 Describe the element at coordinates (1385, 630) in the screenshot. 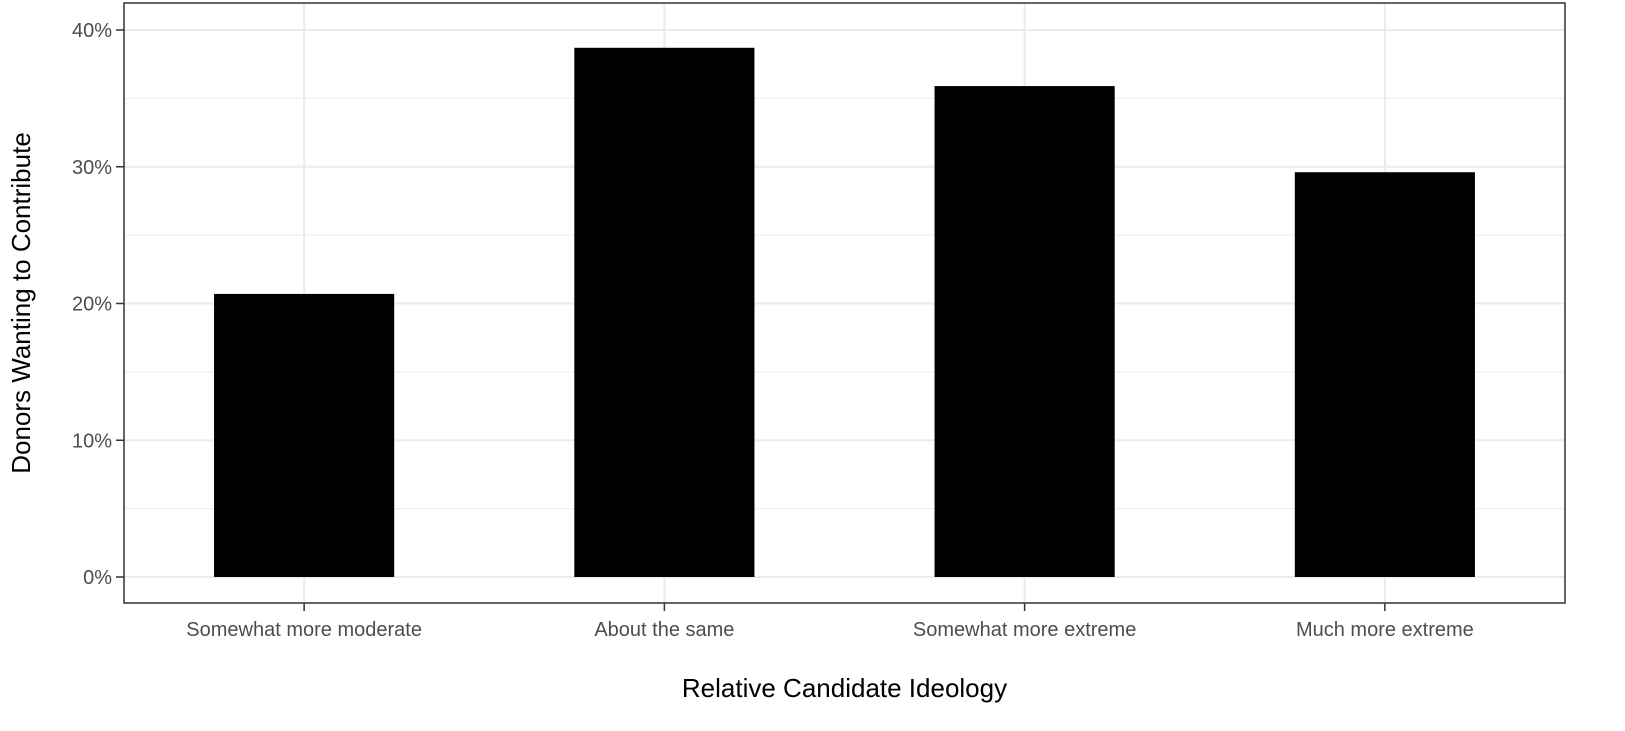

I see `x-tick-label: Much more extreme` at that location.